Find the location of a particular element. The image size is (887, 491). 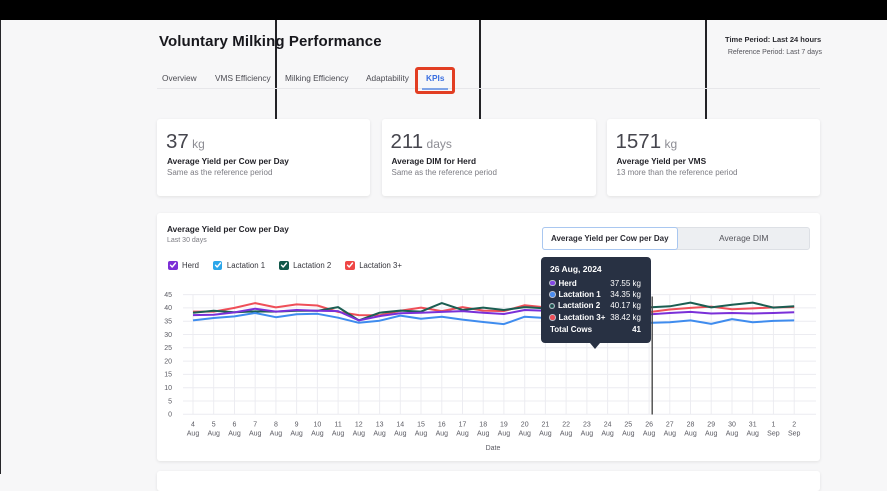

svg-text: 29 is located at coordinates (711, 425).